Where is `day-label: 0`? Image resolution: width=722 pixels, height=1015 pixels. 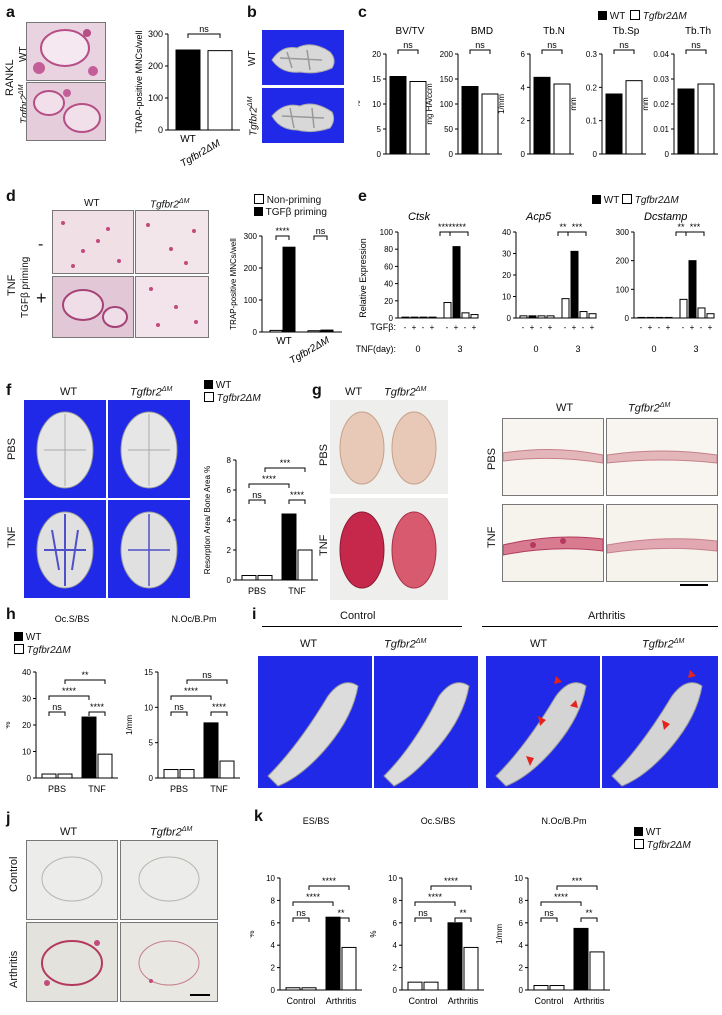 day-label: 0 is located at coordinates (653, 349).